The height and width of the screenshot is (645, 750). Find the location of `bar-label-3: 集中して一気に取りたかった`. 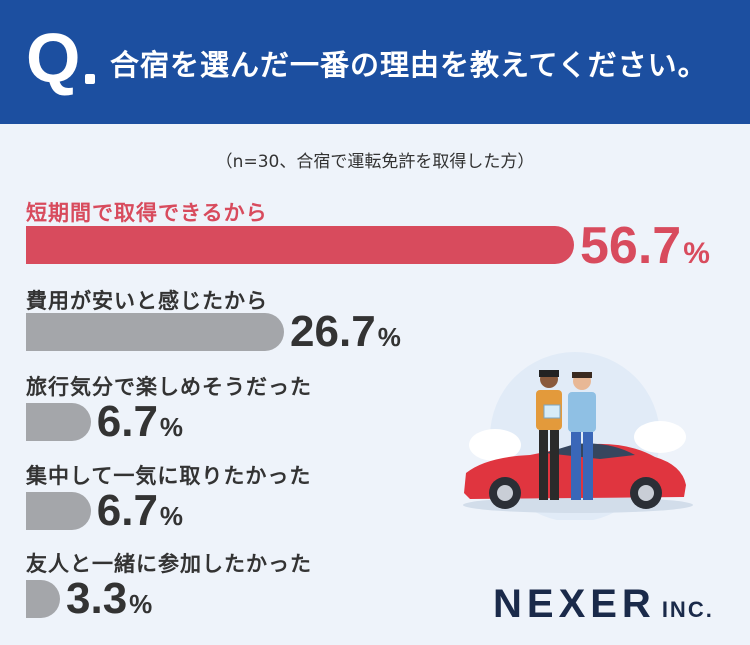

bar-label-3: 集中して一気に取りたかった is located at coordinates (169, 476).